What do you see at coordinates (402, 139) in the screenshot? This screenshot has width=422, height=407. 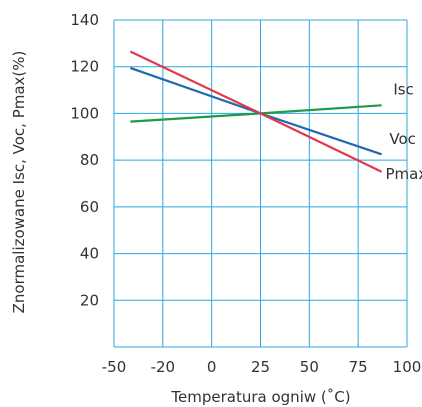 I see `series-label-voc: Voc` at bounding box center [402, 139].